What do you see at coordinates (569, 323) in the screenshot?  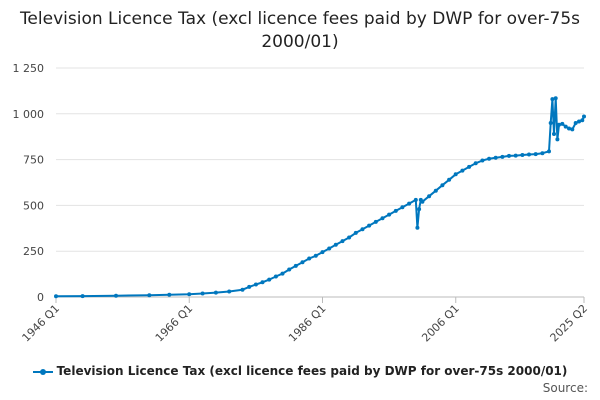 I see `x-tick-label: 2025 Q2` at bounding box center [569, 323].